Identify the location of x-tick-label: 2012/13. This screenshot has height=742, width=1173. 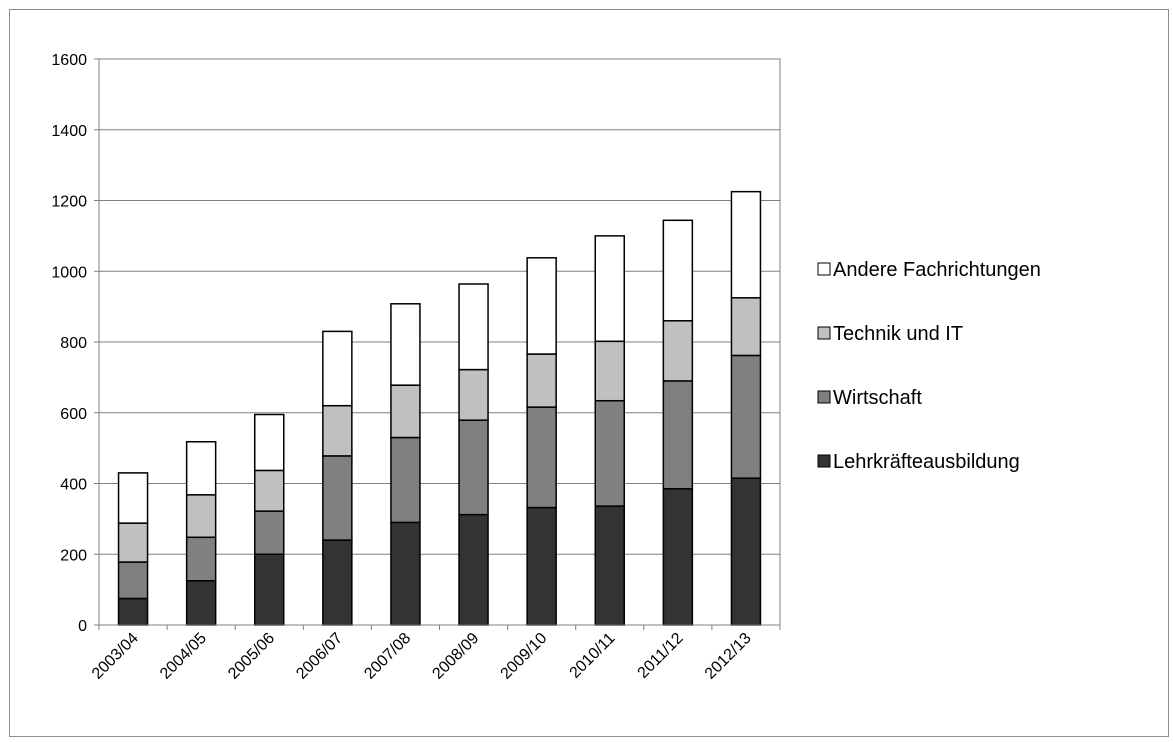
(728, 656).